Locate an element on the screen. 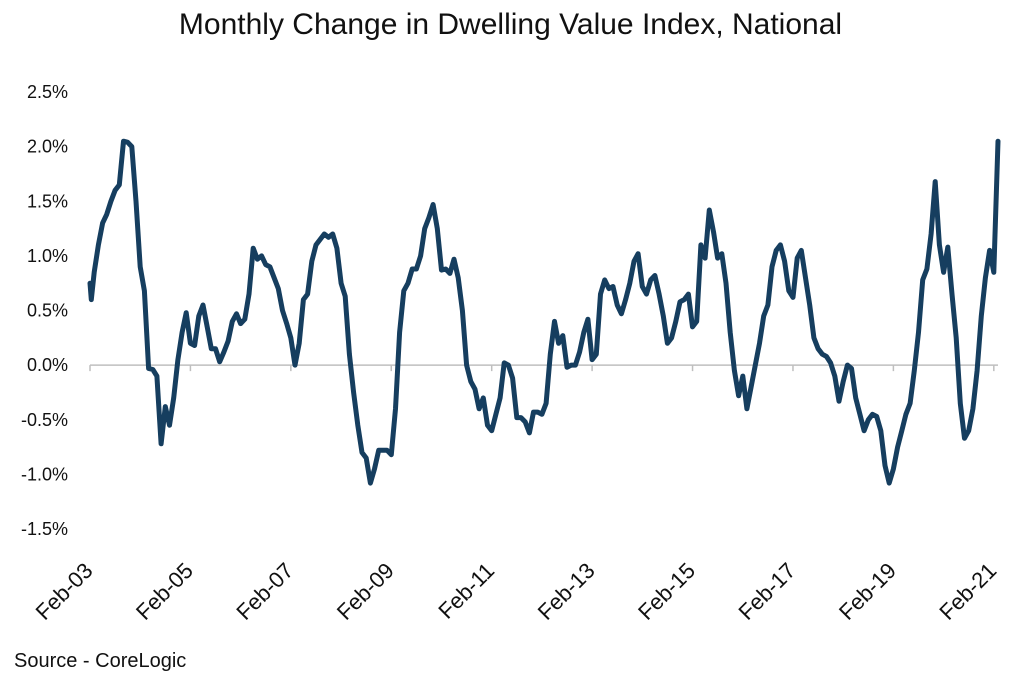  x-tick-label: Feb-13 is located at coordinates (566, 591).